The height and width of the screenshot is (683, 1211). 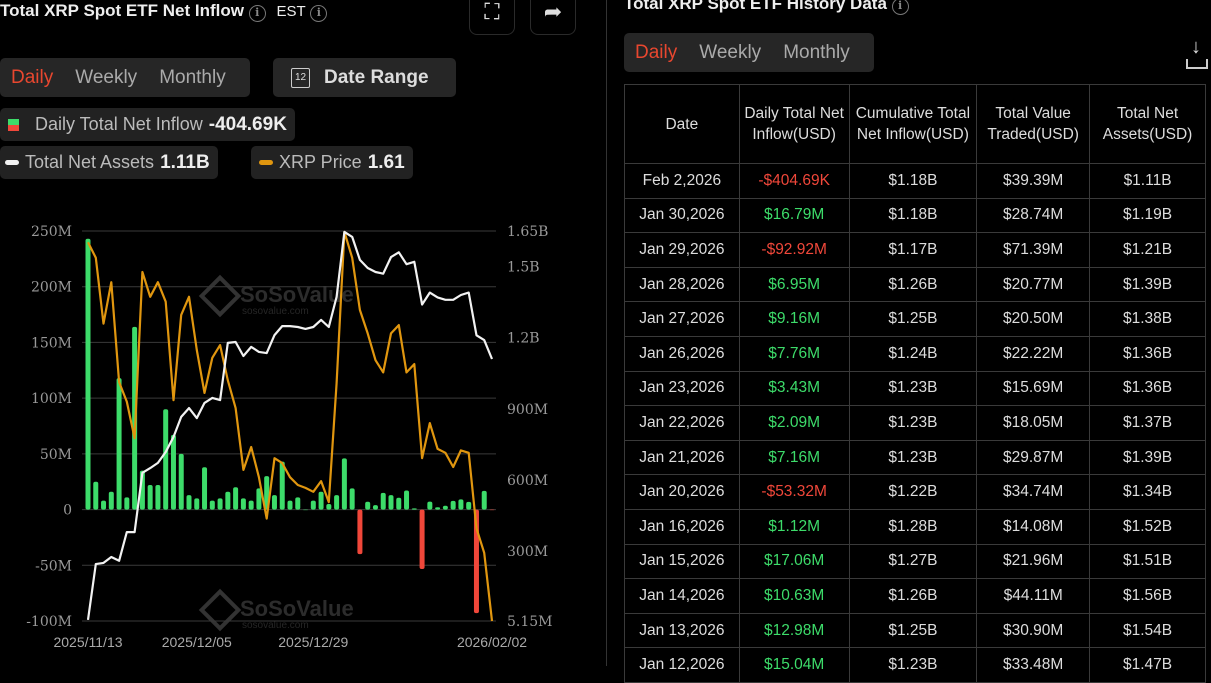 I want to click on history-tab-weekly: Weekly, so click(x=730, y=52).